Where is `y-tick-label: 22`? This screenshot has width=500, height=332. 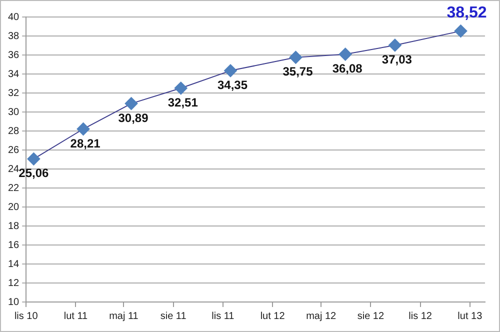
y-tick-label: 22 is located at coordinates (14, 188).